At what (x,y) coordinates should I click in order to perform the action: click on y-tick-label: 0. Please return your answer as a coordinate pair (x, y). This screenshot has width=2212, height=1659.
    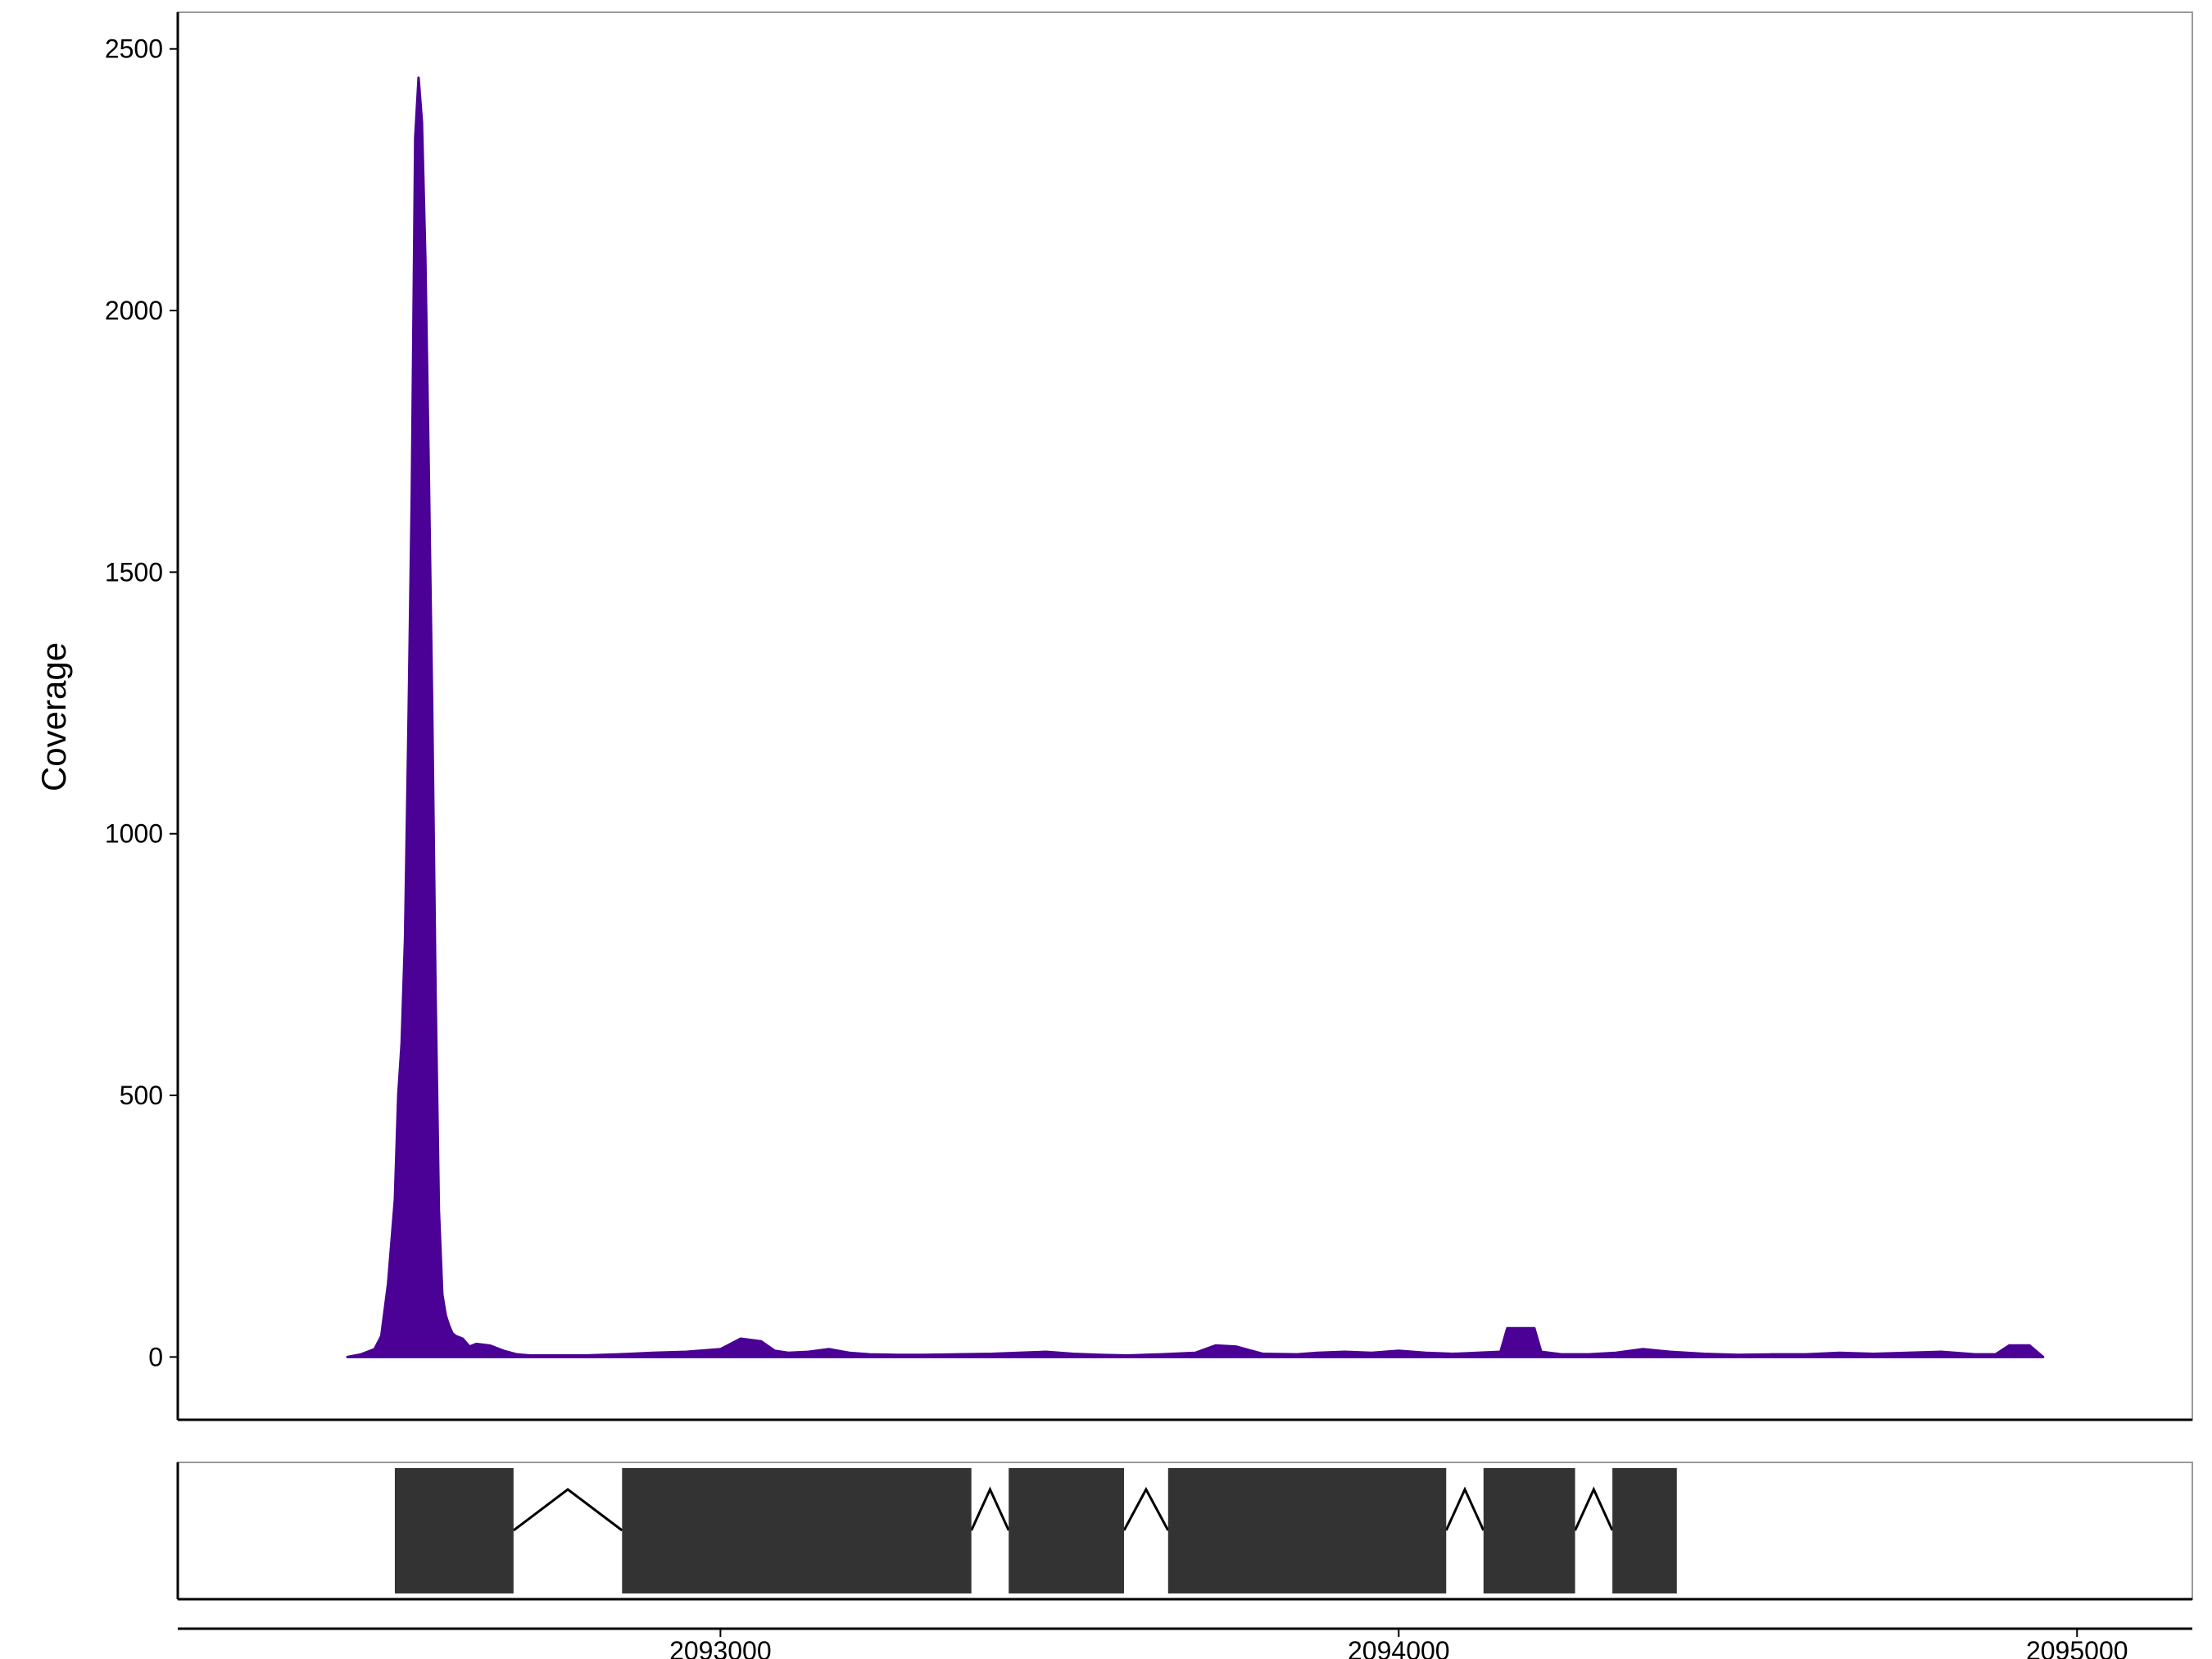
    Looking at the image, I should click on (155, 1356).